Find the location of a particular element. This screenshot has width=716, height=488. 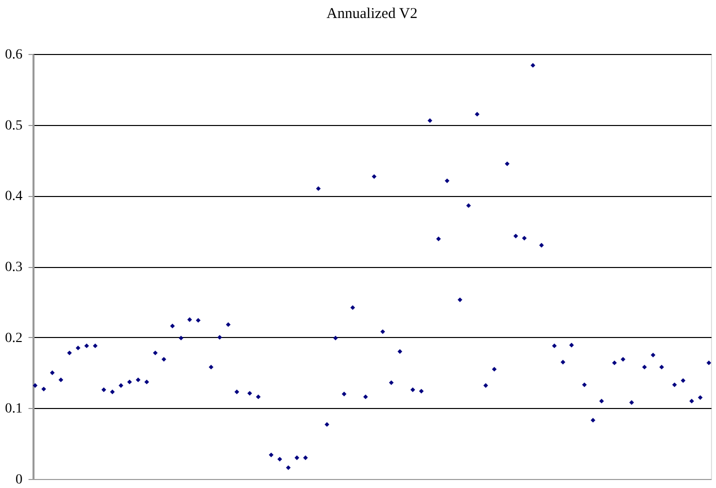

y-tick-label: 0.3 is located at coordinates (13, 267).